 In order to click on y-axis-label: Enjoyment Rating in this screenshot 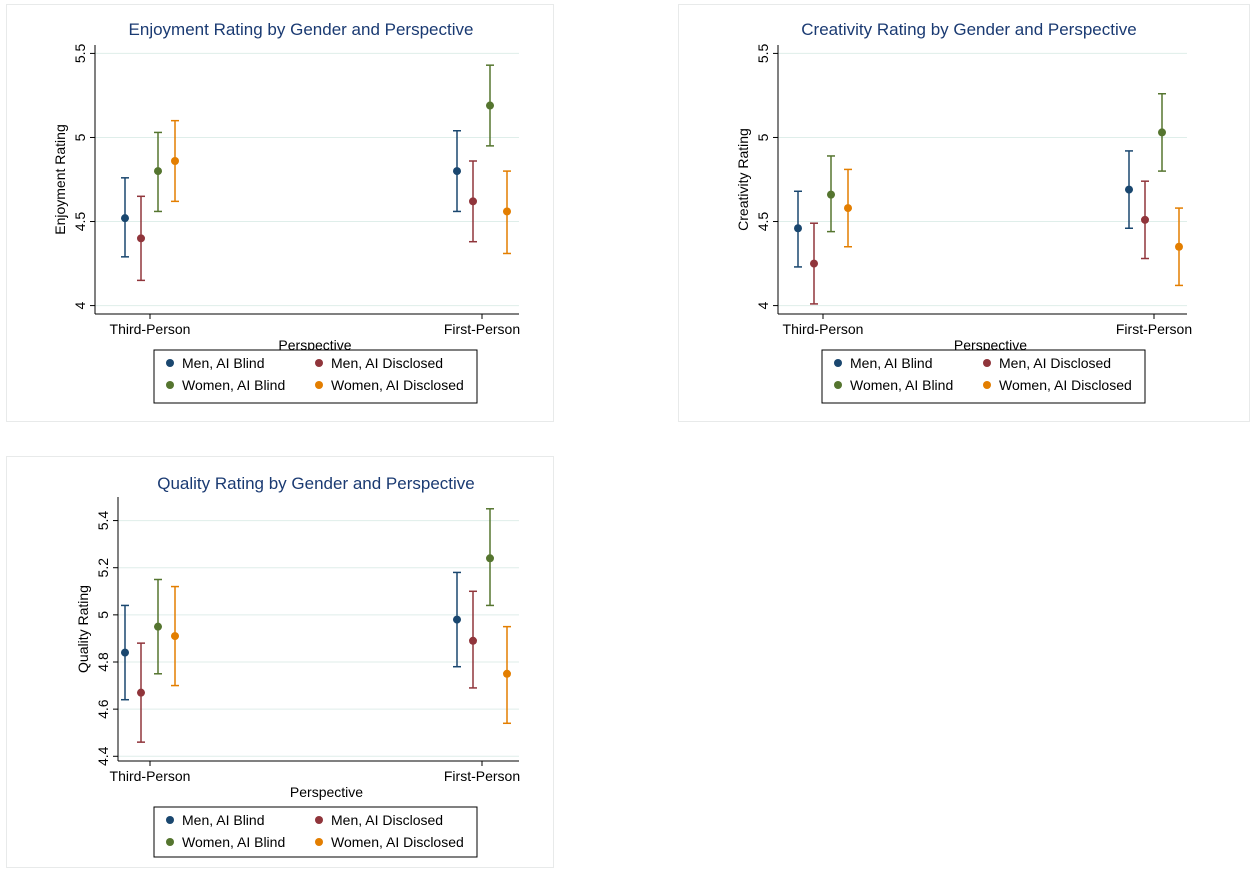, I will do `click(60, 179)`.